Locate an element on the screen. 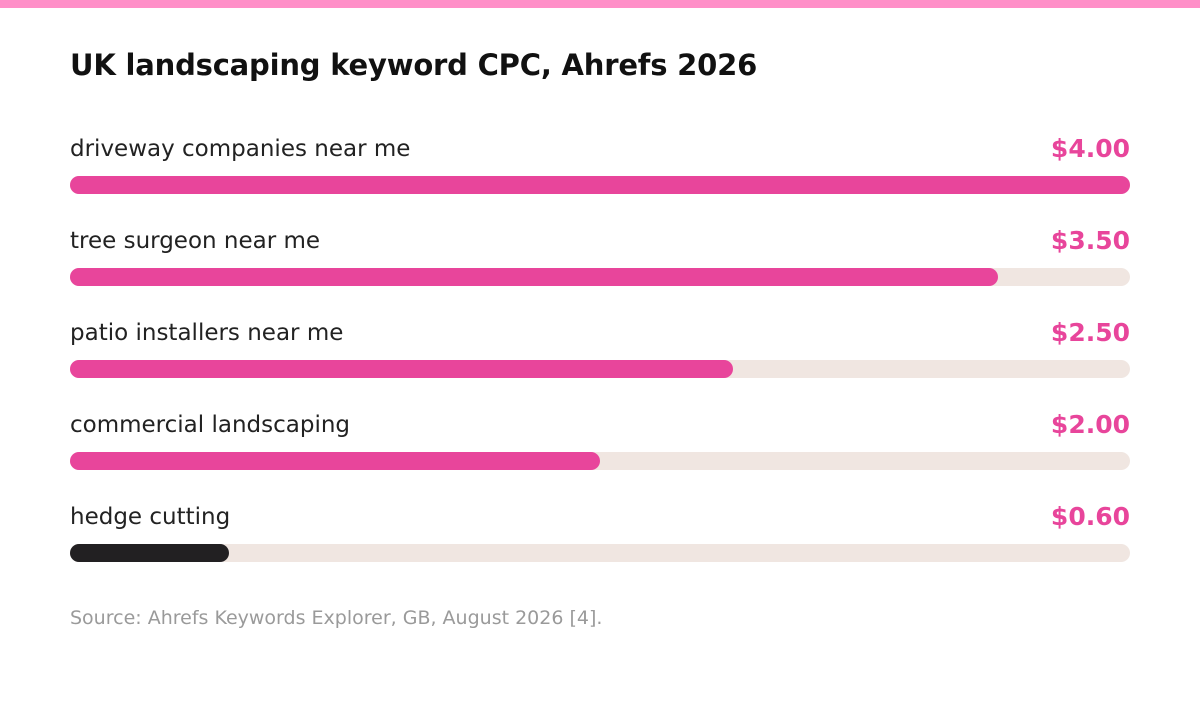 The width and height of the screenshot is (1200, 701). bar-row: driveway companies near me $4.00 is located at coordinates (600, 174).